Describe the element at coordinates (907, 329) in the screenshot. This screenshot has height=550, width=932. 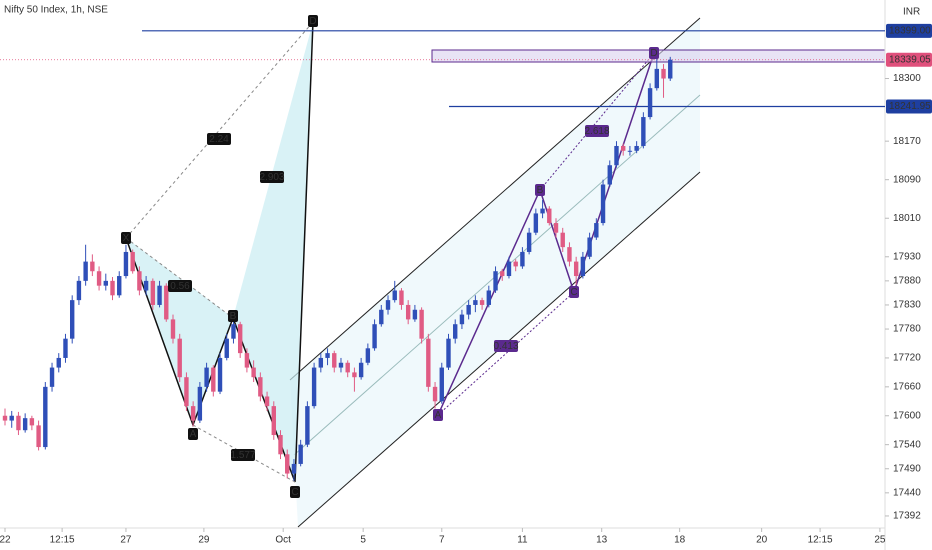
I see `y-tick-label: 17780` at that location.